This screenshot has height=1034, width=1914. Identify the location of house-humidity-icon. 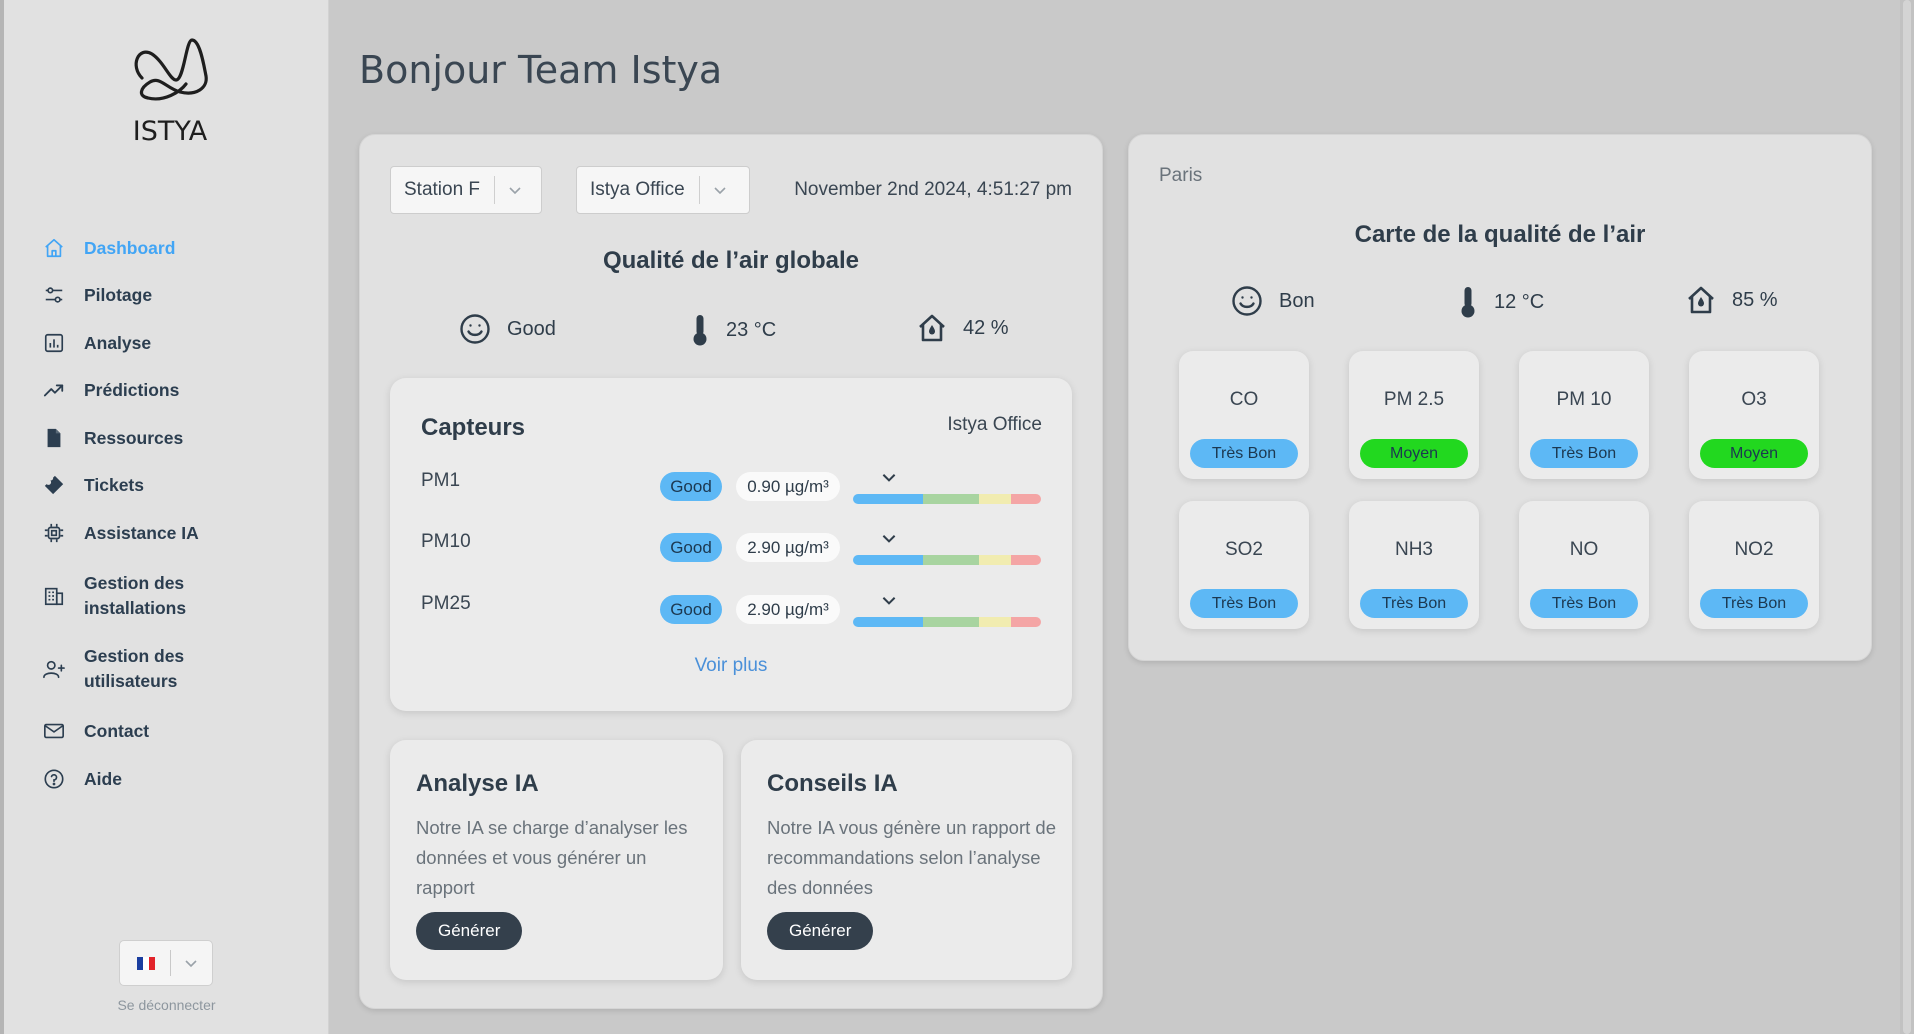
(1701, 300).